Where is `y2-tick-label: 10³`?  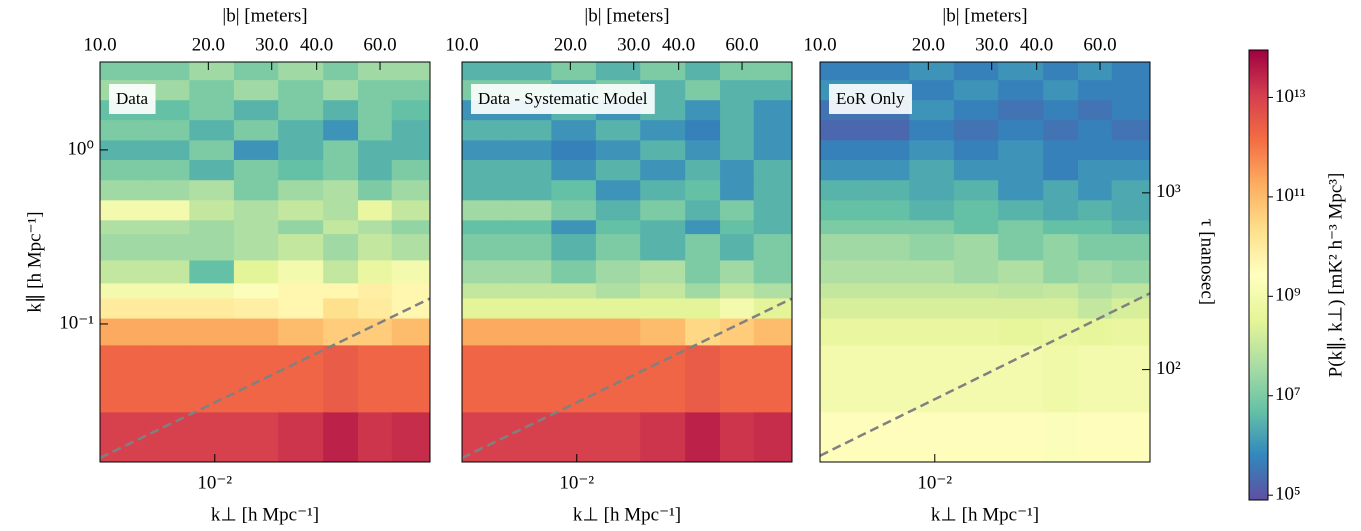 y2-tick-label: 10³ is located at coordinates (1168, 191).